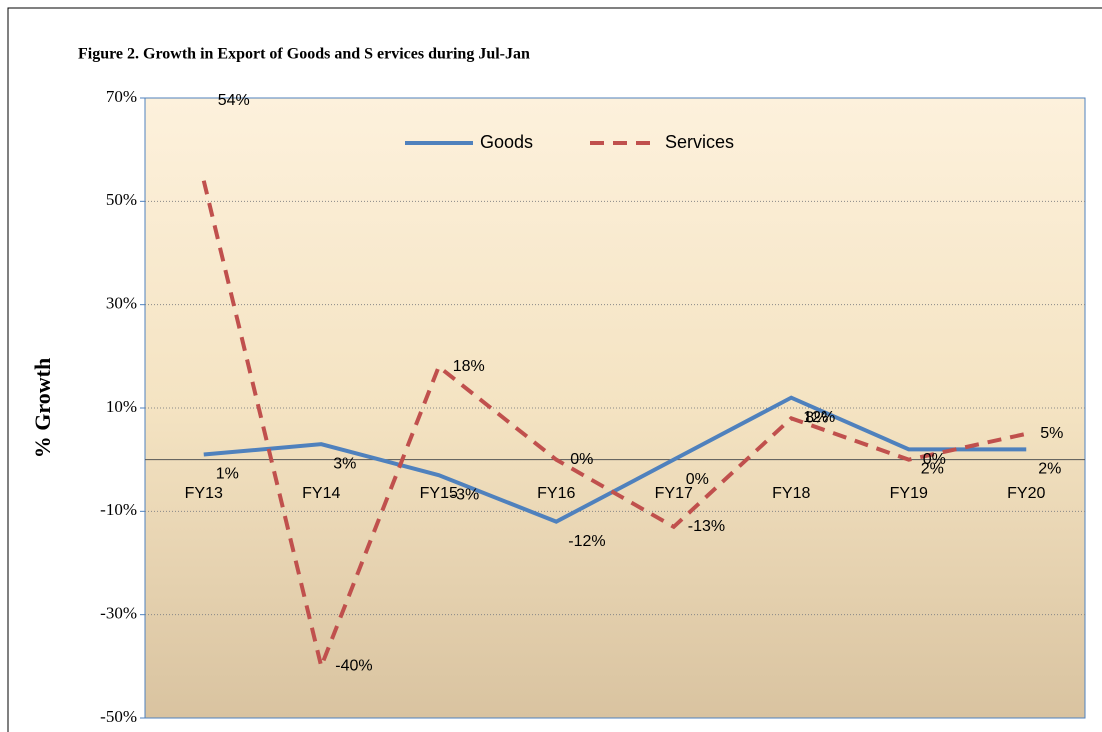 The image size is (1102, 732). Describe the element at coordinates (204, 493) in the screenshot. I see `x-tick-label: FY13` at that location.